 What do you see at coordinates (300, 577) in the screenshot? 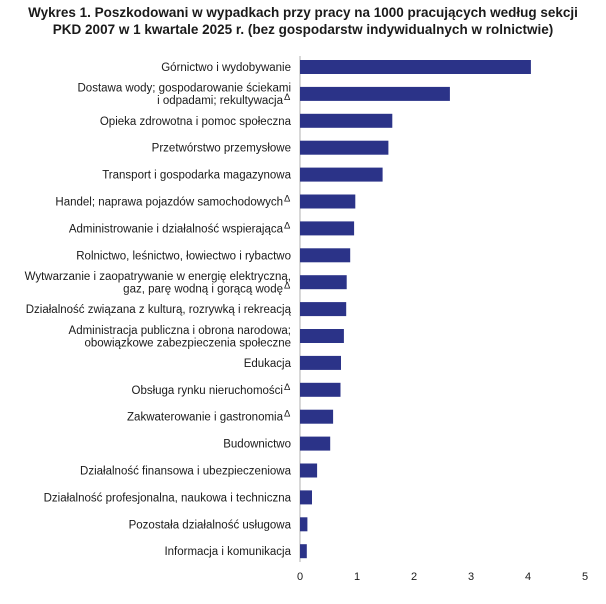
I see `x-tick-label: 0` at bounding box center [300, 577].